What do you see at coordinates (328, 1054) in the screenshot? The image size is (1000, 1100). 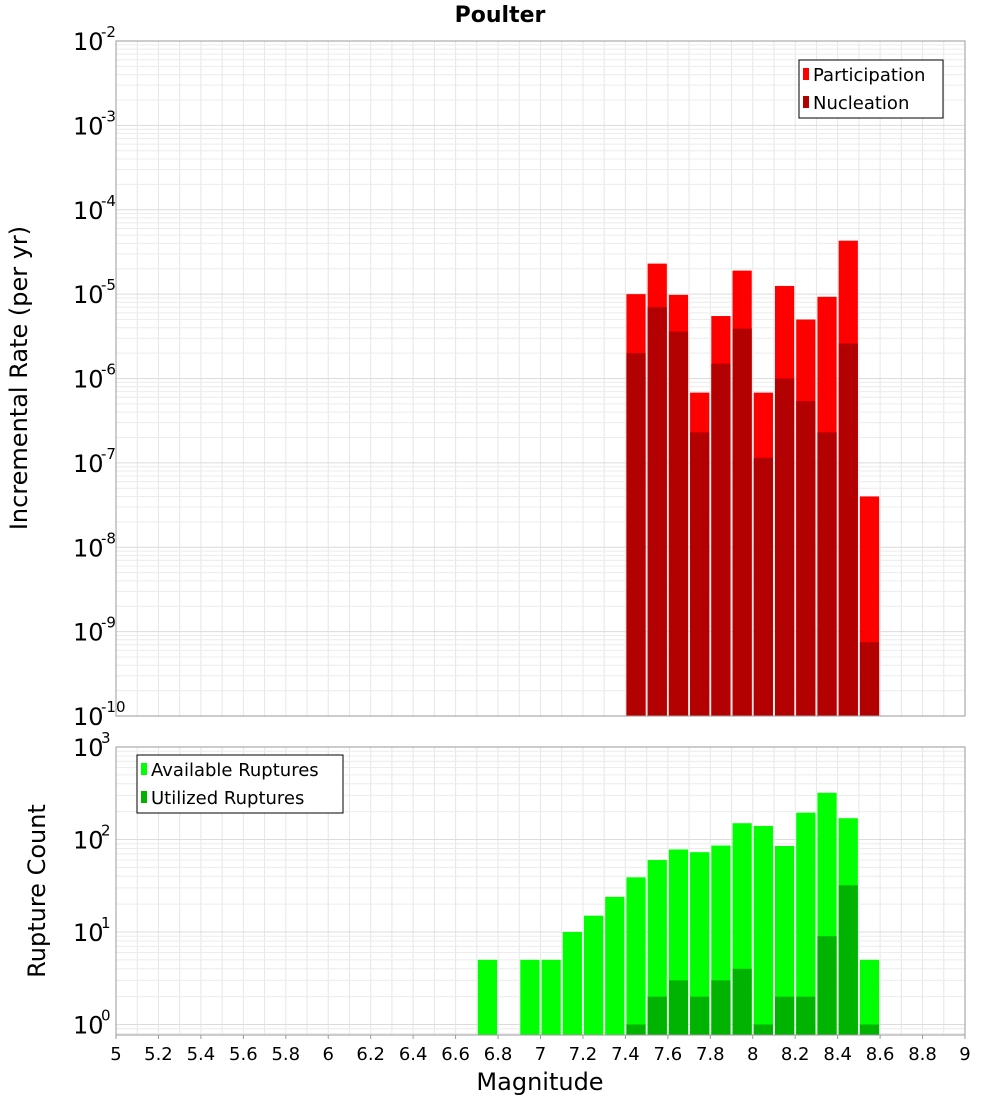 I see `x-tick-label: 6` at bounding box center [328, 1054].